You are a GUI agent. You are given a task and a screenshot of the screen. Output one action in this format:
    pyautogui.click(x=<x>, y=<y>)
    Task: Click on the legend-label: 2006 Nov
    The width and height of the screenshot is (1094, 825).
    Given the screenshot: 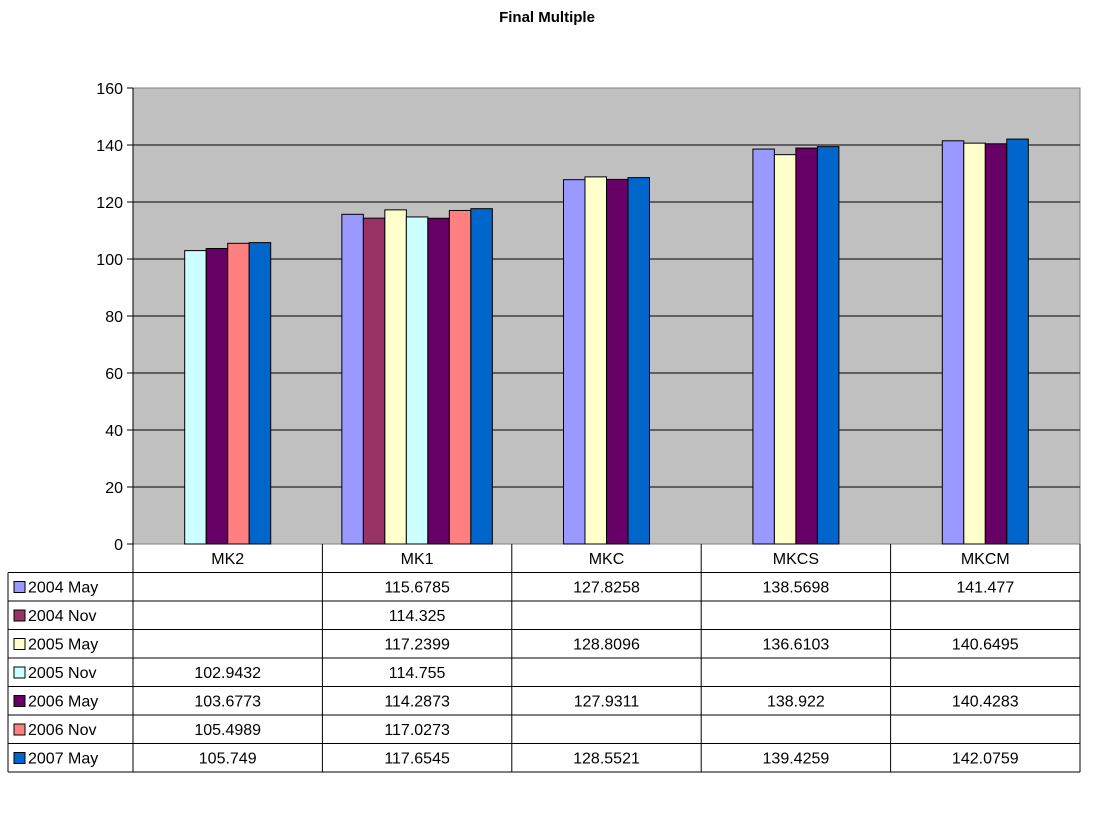 What is the action you would take?
    pyautogui.click(x=62, y=730)
    